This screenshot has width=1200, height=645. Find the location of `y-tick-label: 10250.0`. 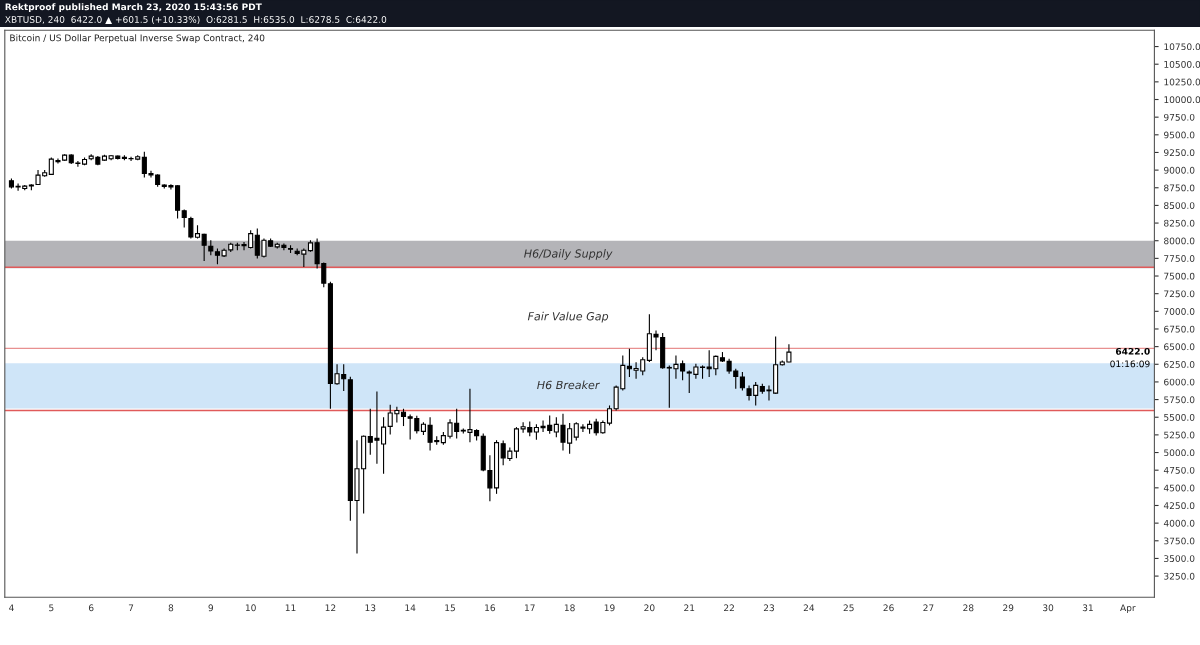

y-tick-label: 10250.0 is located at coordinates (1182, 82).